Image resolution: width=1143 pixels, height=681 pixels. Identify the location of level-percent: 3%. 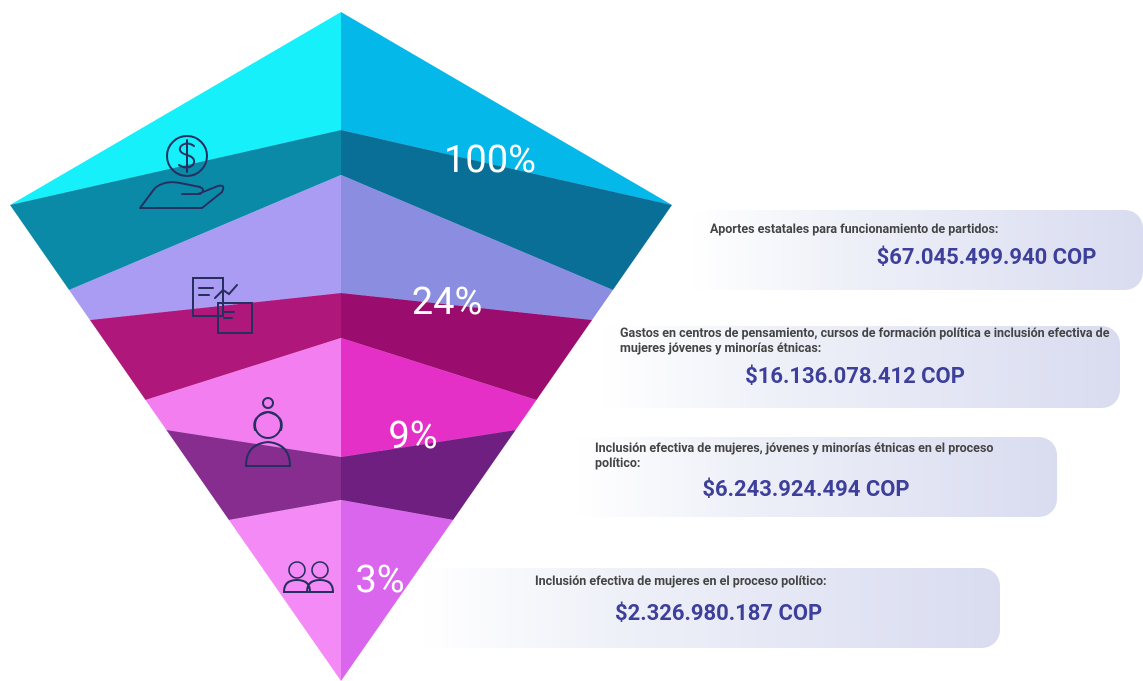
(380, 580).